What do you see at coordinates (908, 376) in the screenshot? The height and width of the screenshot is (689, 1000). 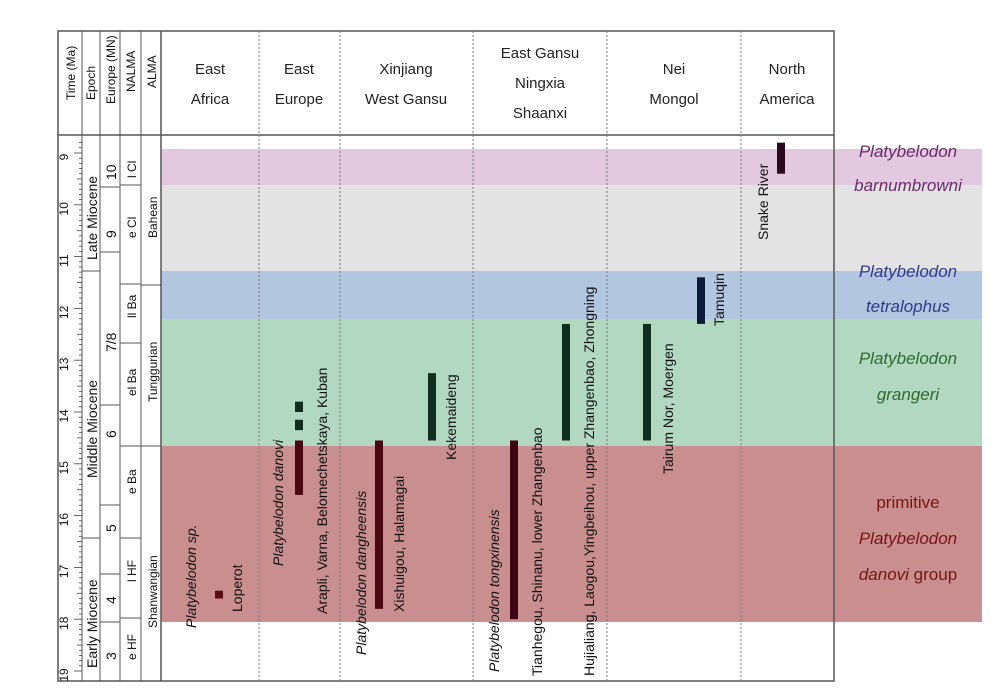 I see `legend-grangeri: Platybelodon grangeri` at bounding box center [908, 376].